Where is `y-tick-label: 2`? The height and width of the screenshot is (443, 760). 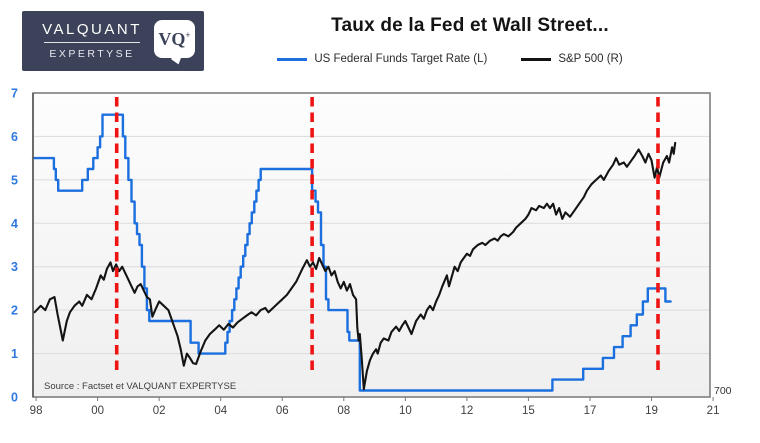
y-tick-label: 2 is located at coordinates (14, 311).